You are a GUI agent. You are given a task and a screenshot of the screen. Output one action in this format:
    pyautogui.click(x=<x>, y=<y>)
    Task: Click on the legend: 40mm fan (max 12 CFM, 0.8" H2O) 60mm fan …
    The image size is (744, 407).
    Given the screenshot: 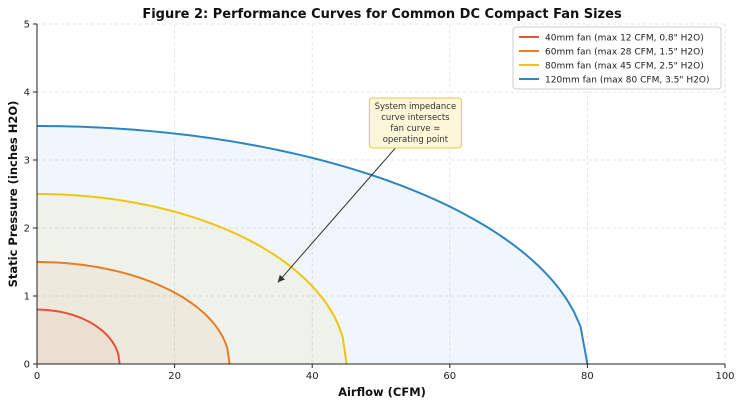 What is the action you would take?
    pyautogui.click(x=617, y=58)
    